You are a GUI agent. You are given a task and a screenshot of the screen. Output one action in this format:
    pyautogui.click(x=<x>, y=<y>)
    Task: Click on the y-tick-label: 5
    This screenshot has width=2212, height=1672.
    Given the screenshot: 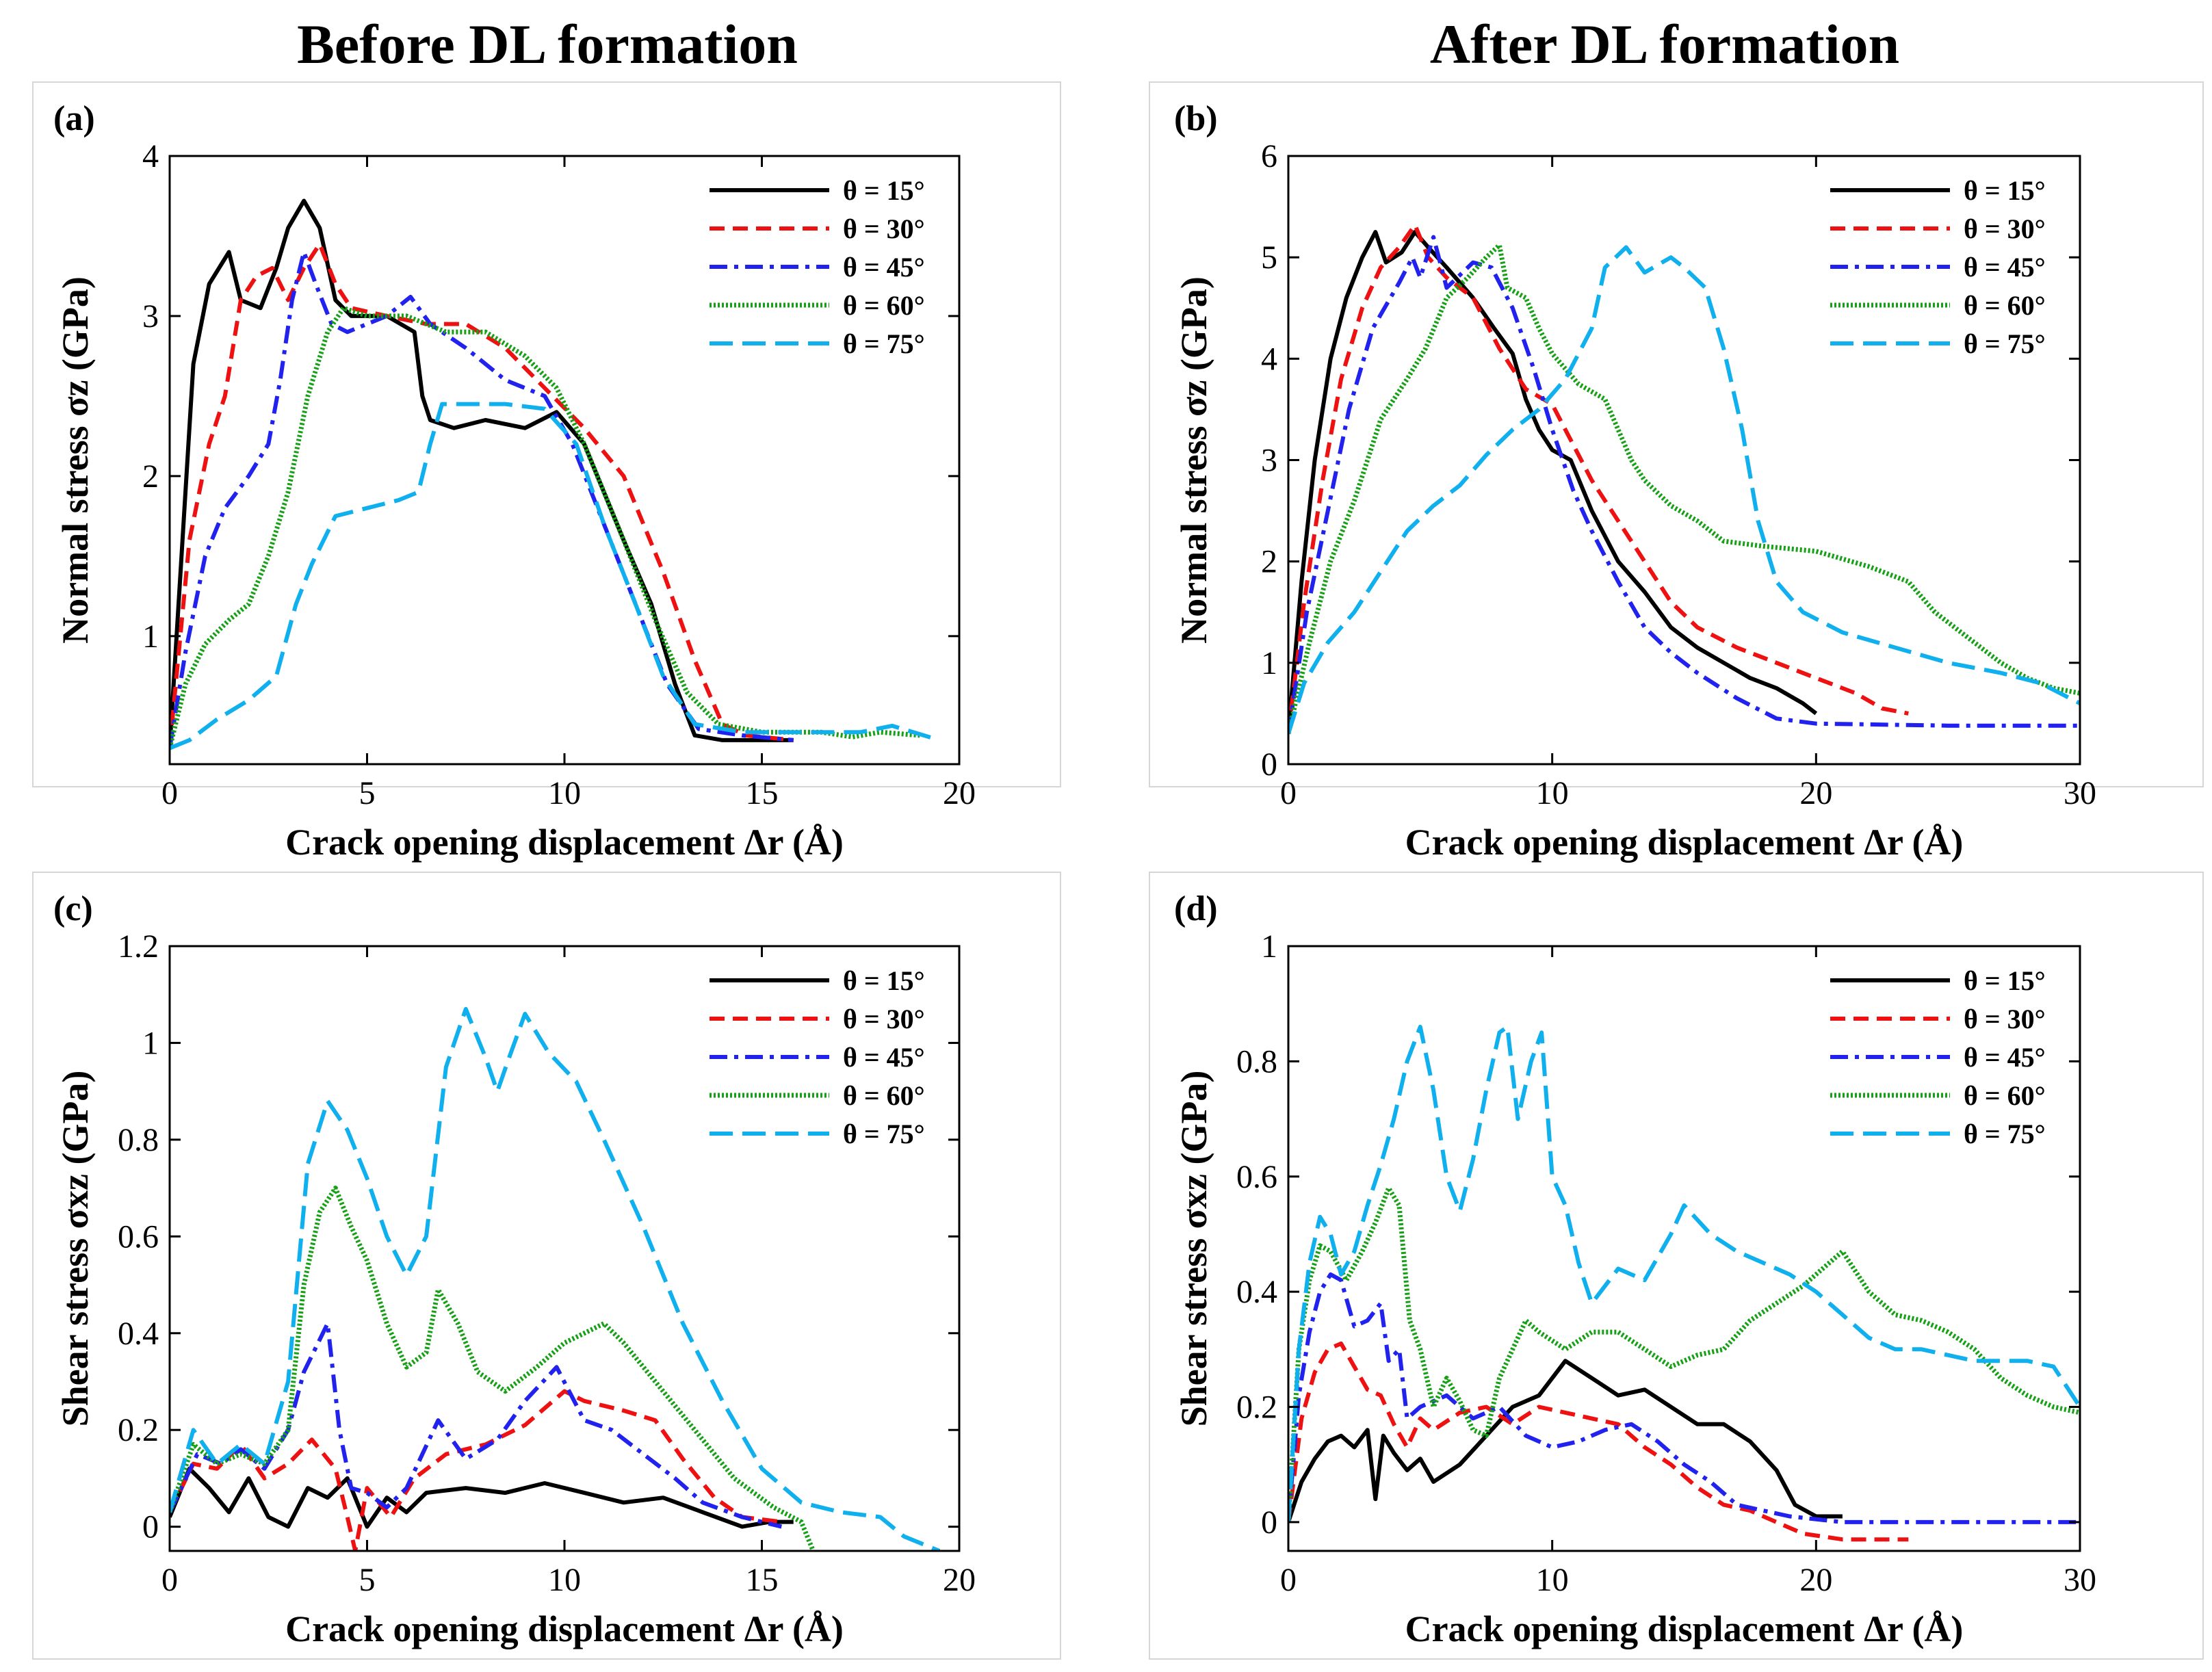 What is the action you would take?
    pyautogui.click(x=1269, y=257)
    